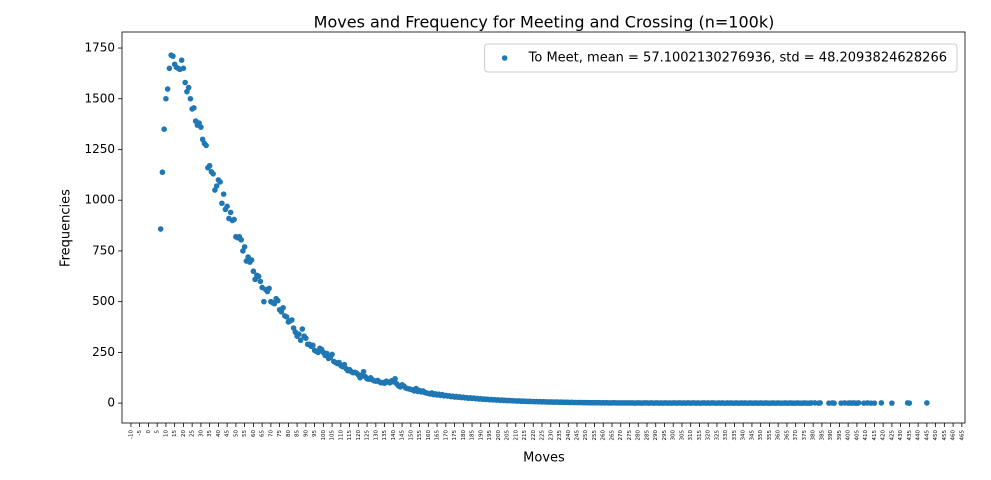 The image size is (991, 480). I want to click on x-tick-label: 305, so click(682, 435).